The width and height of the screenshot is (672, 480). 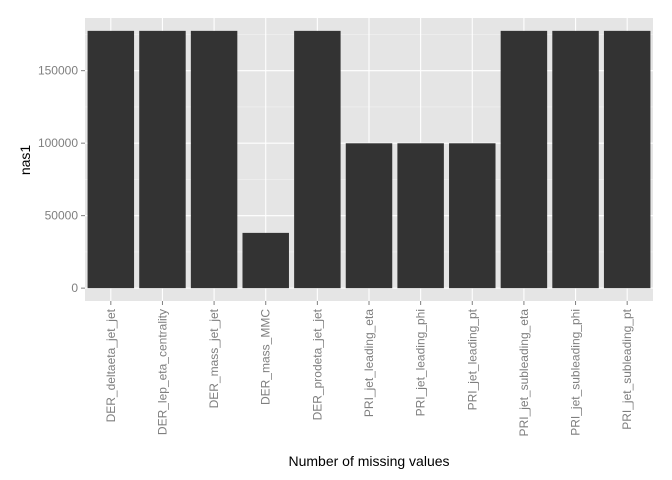 I want to click on x-tick-label: PRI_jet_leading_pt, so click(x=472, y=359).